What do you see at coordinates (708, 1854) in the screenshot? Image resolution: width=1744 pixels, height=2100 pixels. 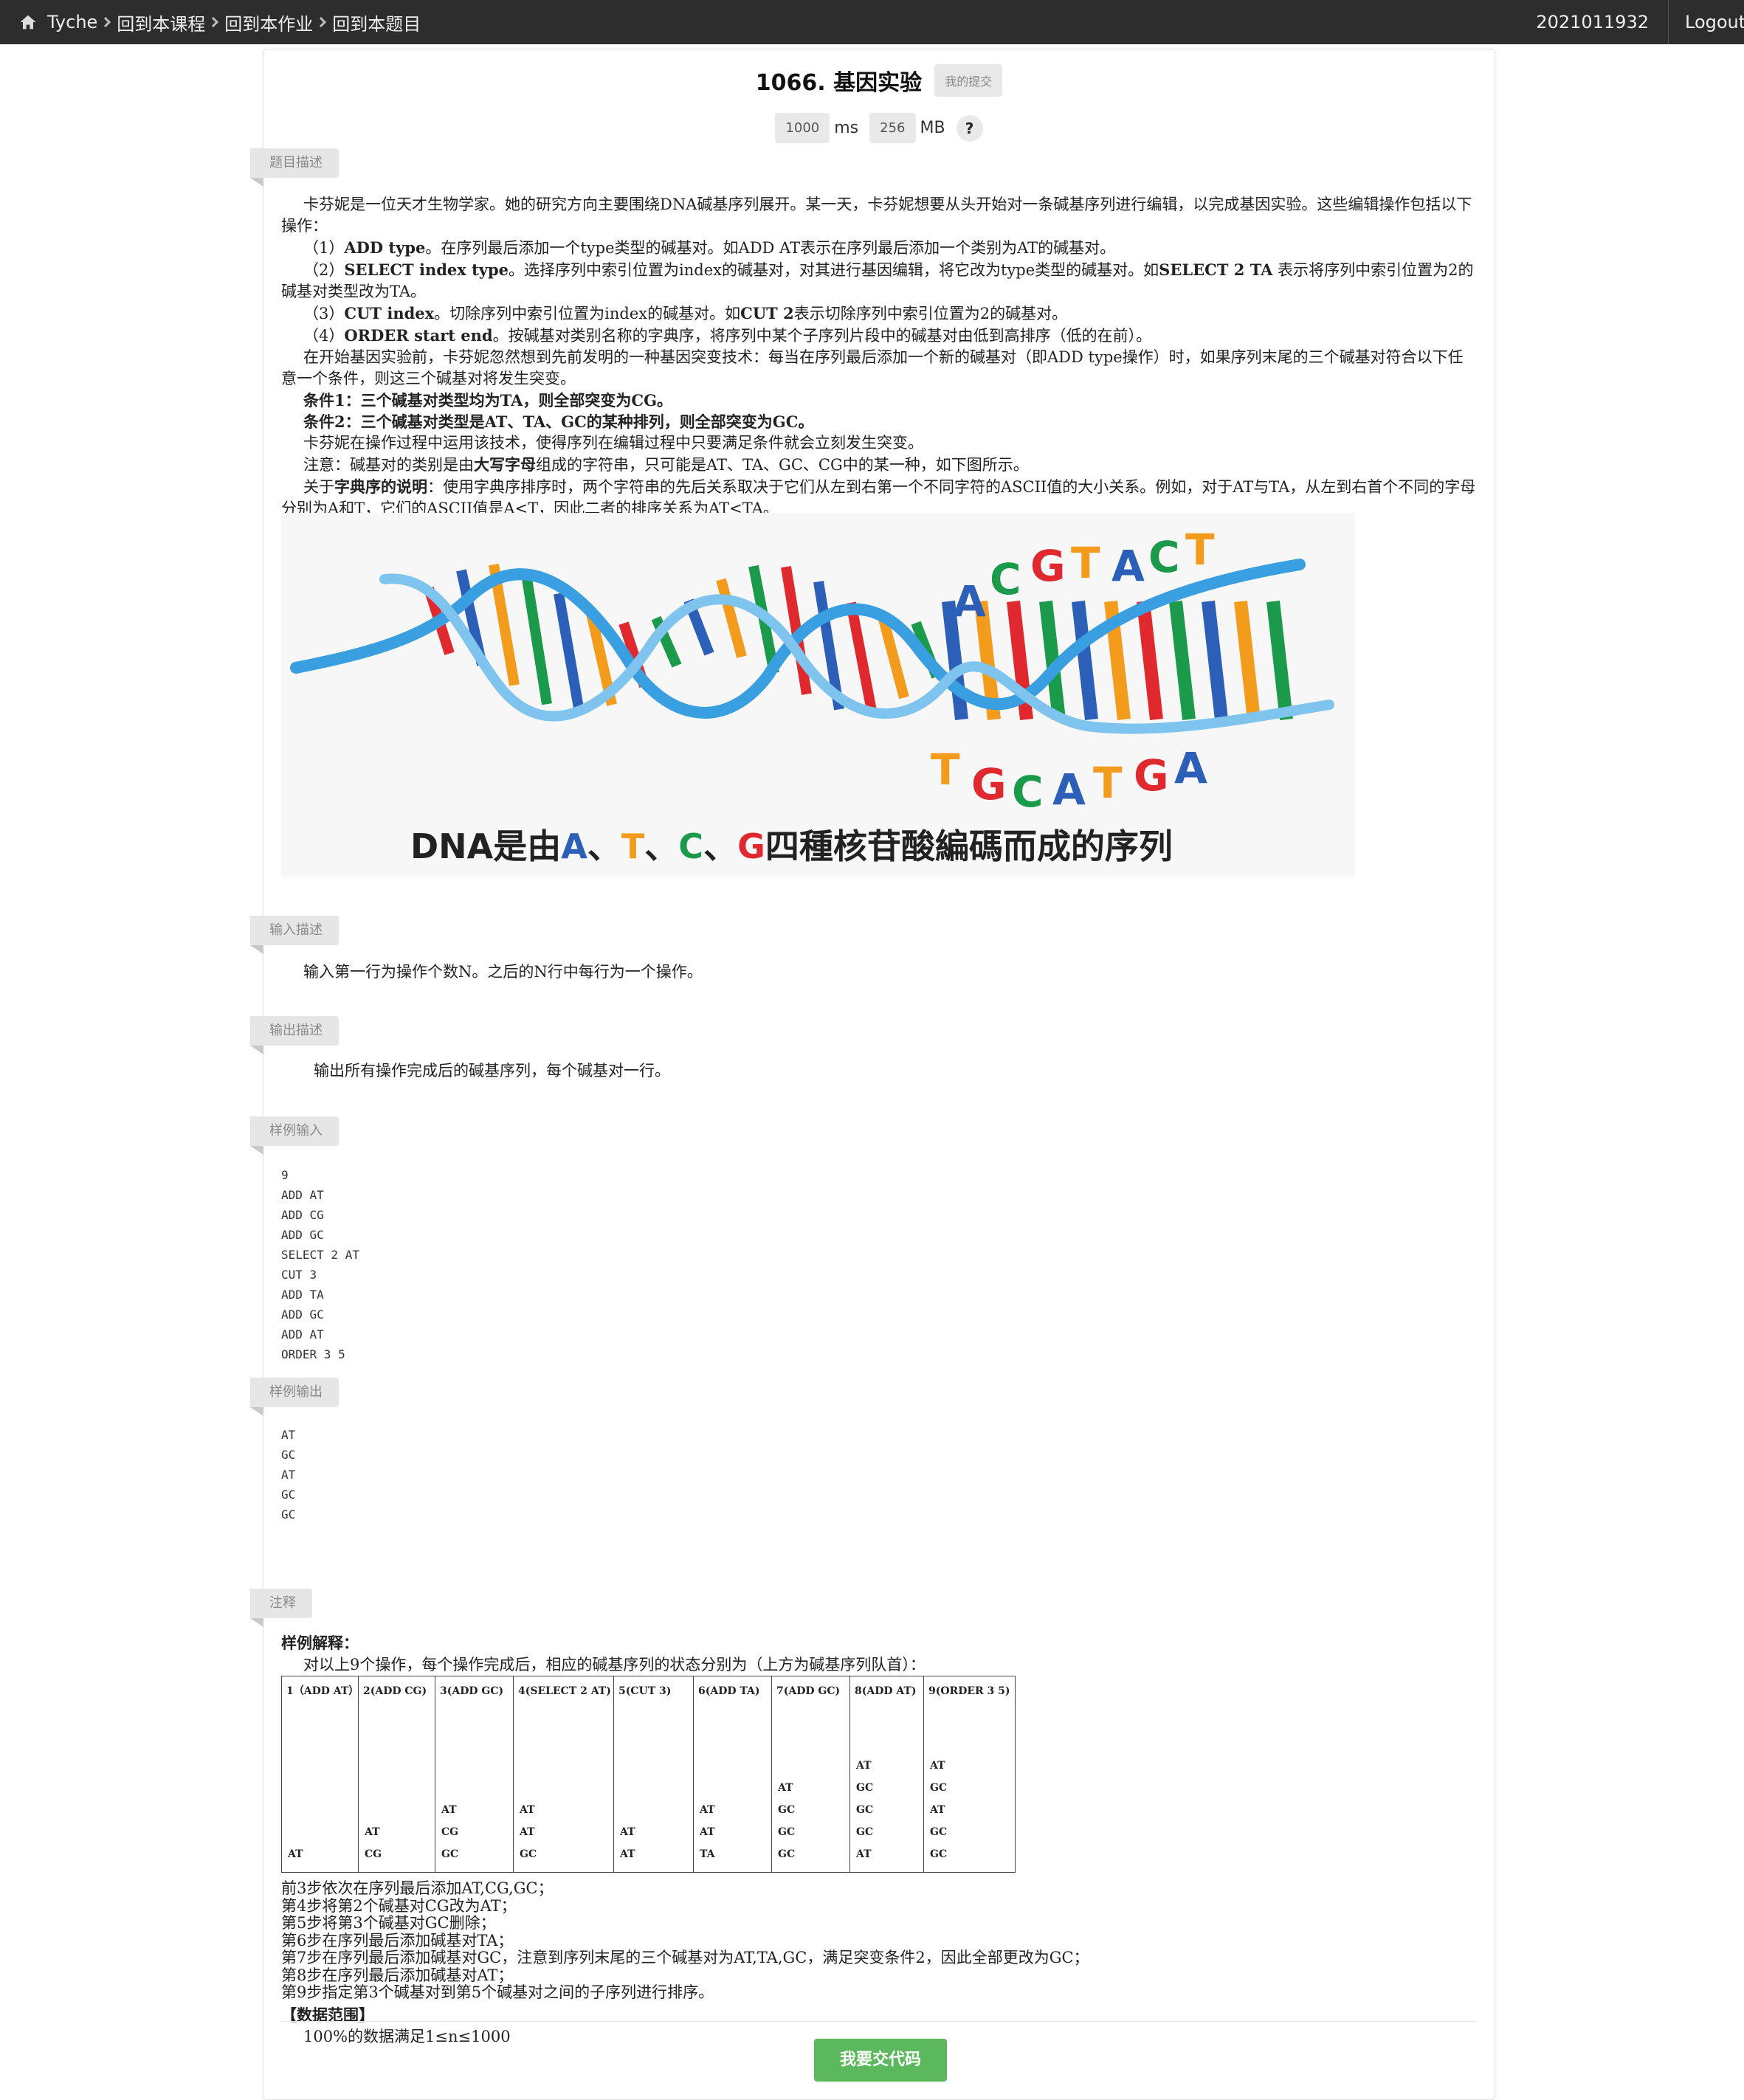 I see `base-pair: TA` at bounding box center [708, 1854].